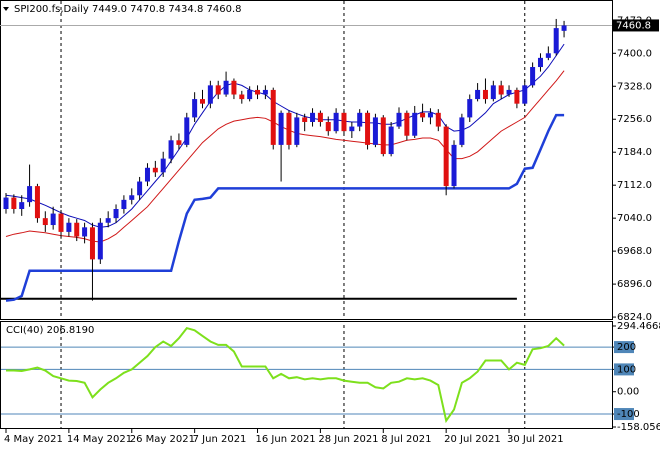  Describe the element at coordinates (634, 251) in the screenshot. I see `y-tick-label: 6968.0` at that location.